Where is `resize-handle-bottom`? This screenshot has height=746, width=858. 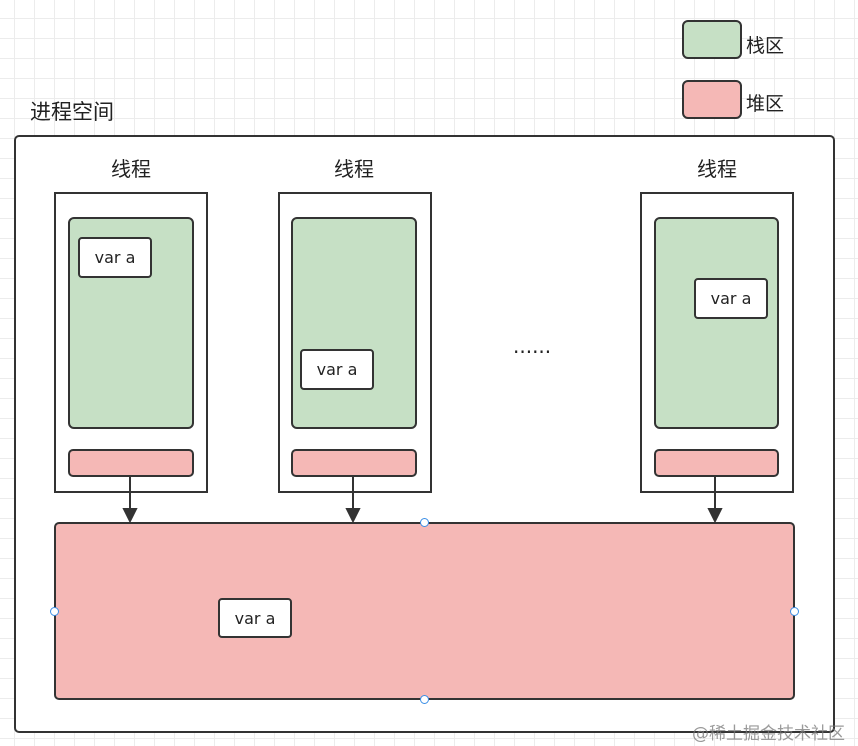
resize-handle-bottom is located at coordinates (424, 699).